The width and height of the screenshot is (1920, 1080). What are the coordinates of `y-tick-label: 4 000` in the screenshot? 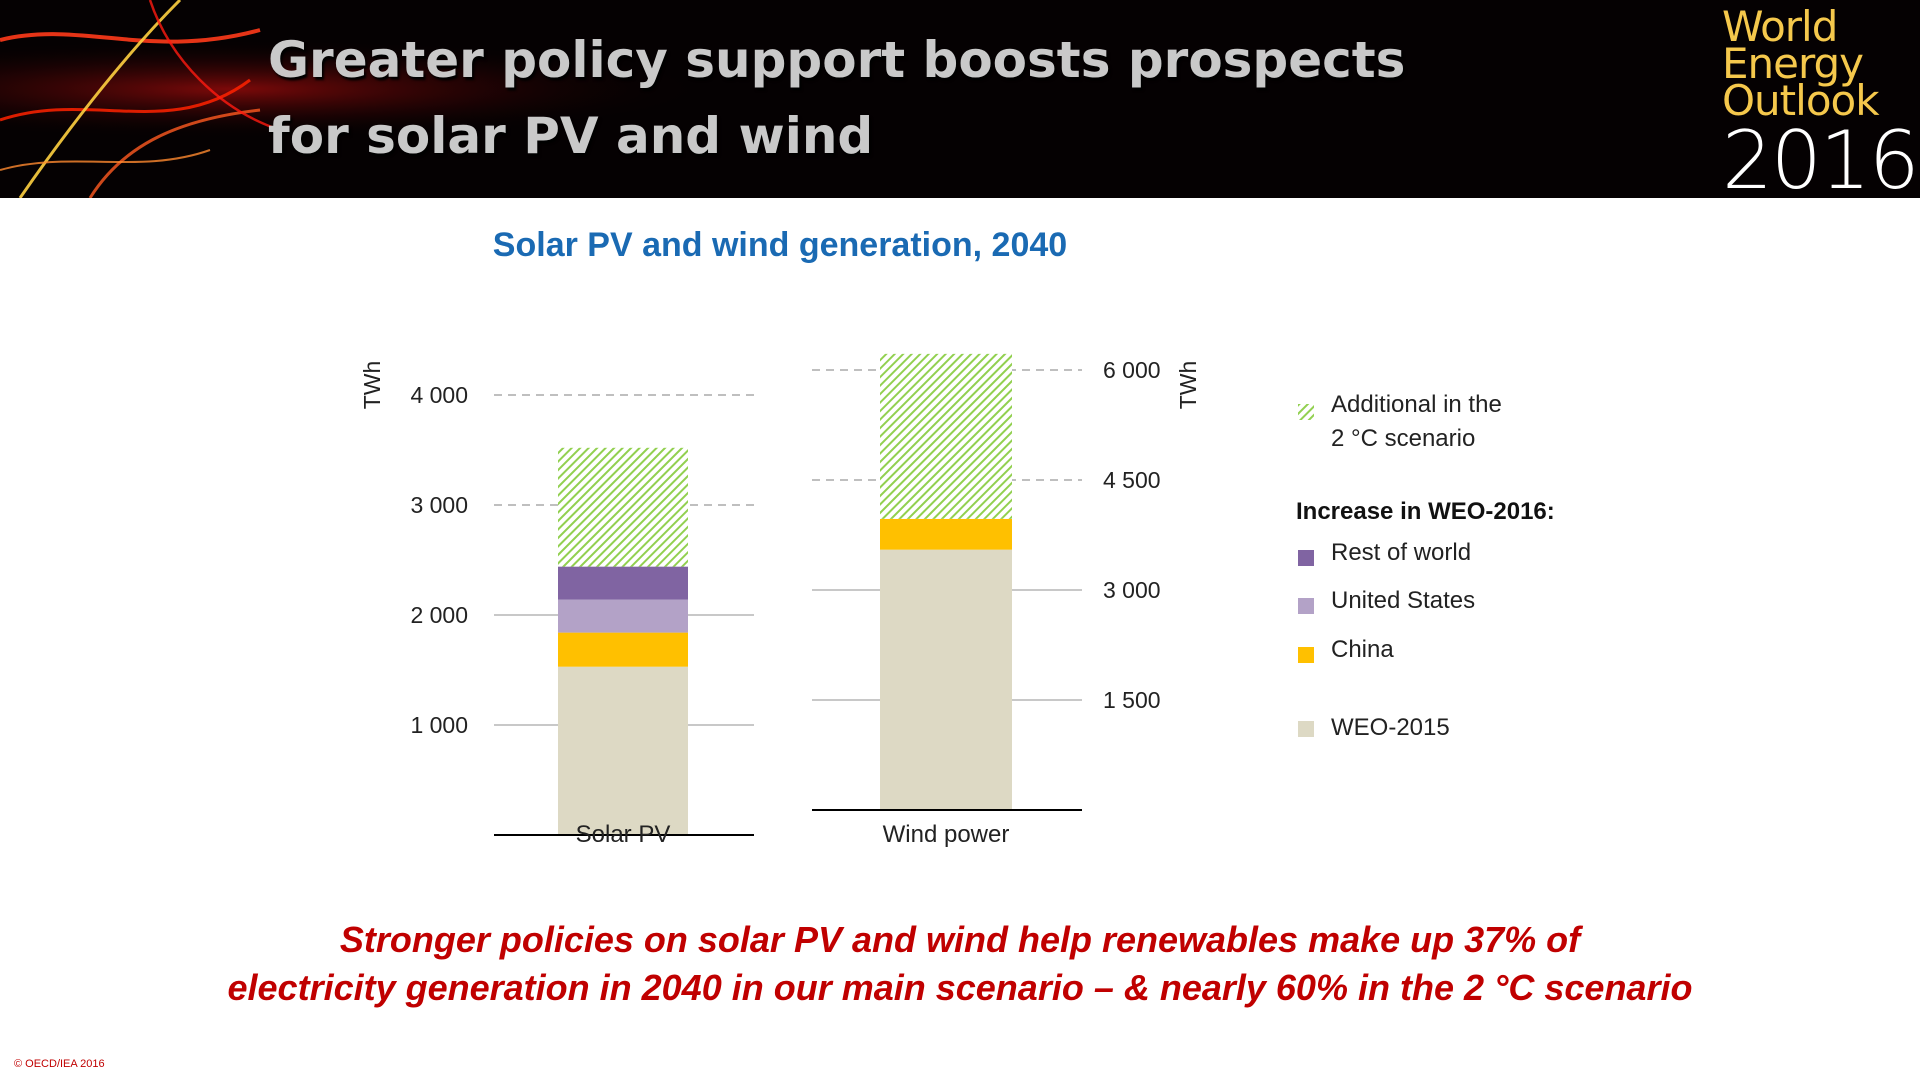 It's located at (439, 395).